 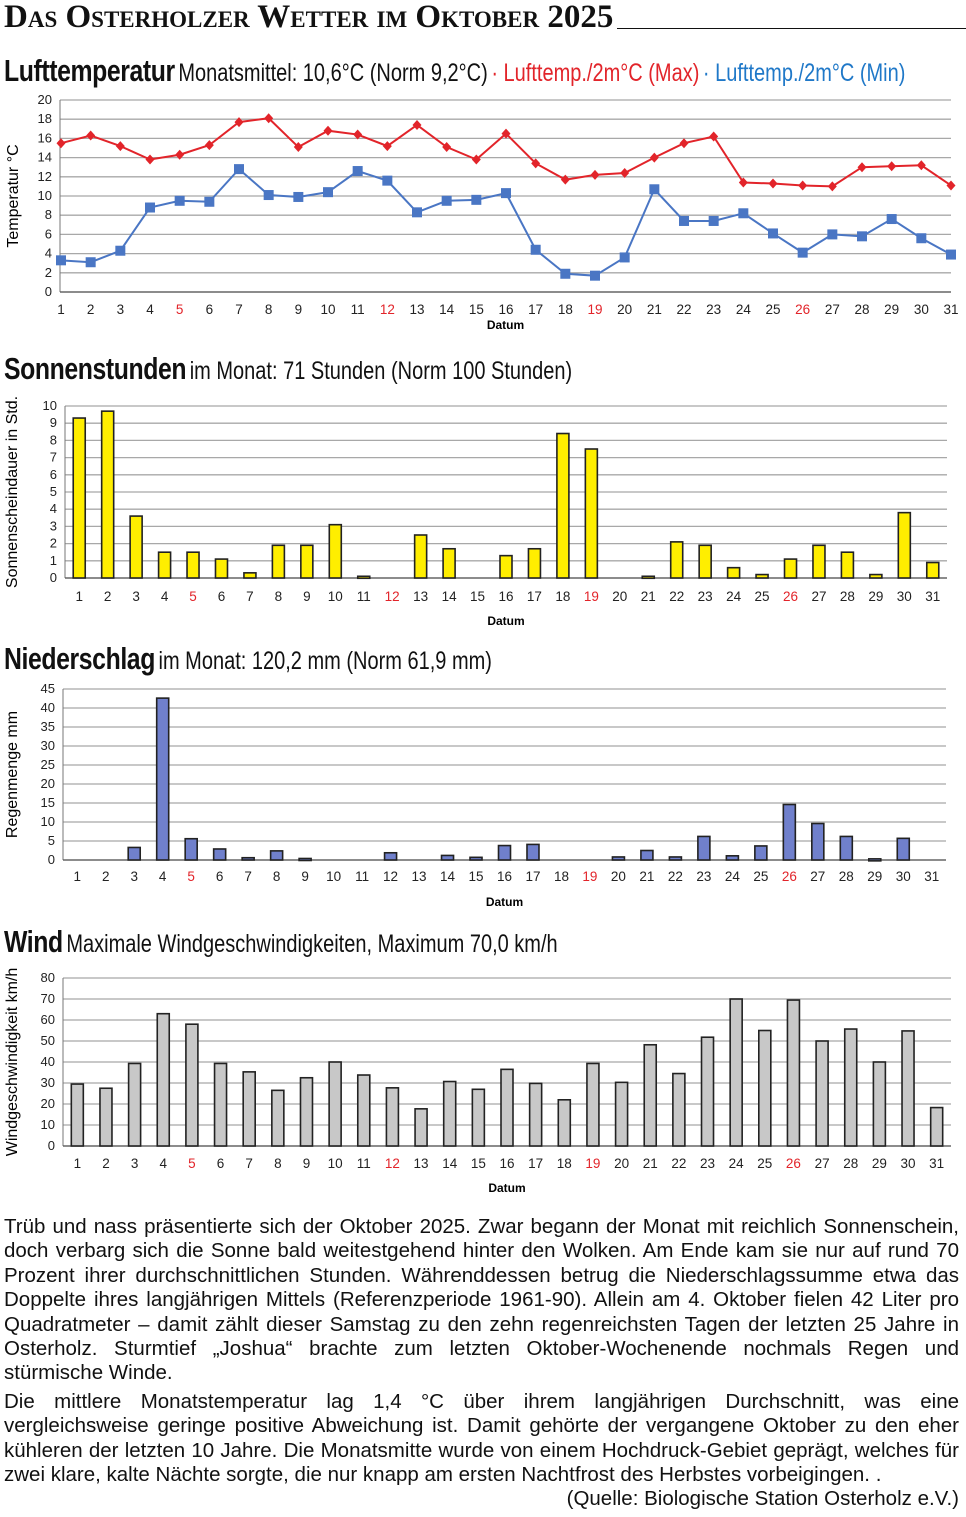 What do you see at coordinates (48, 707) in the screenshot?
I see `rain-ytick-label: 40` at bounding box center [48, 707].